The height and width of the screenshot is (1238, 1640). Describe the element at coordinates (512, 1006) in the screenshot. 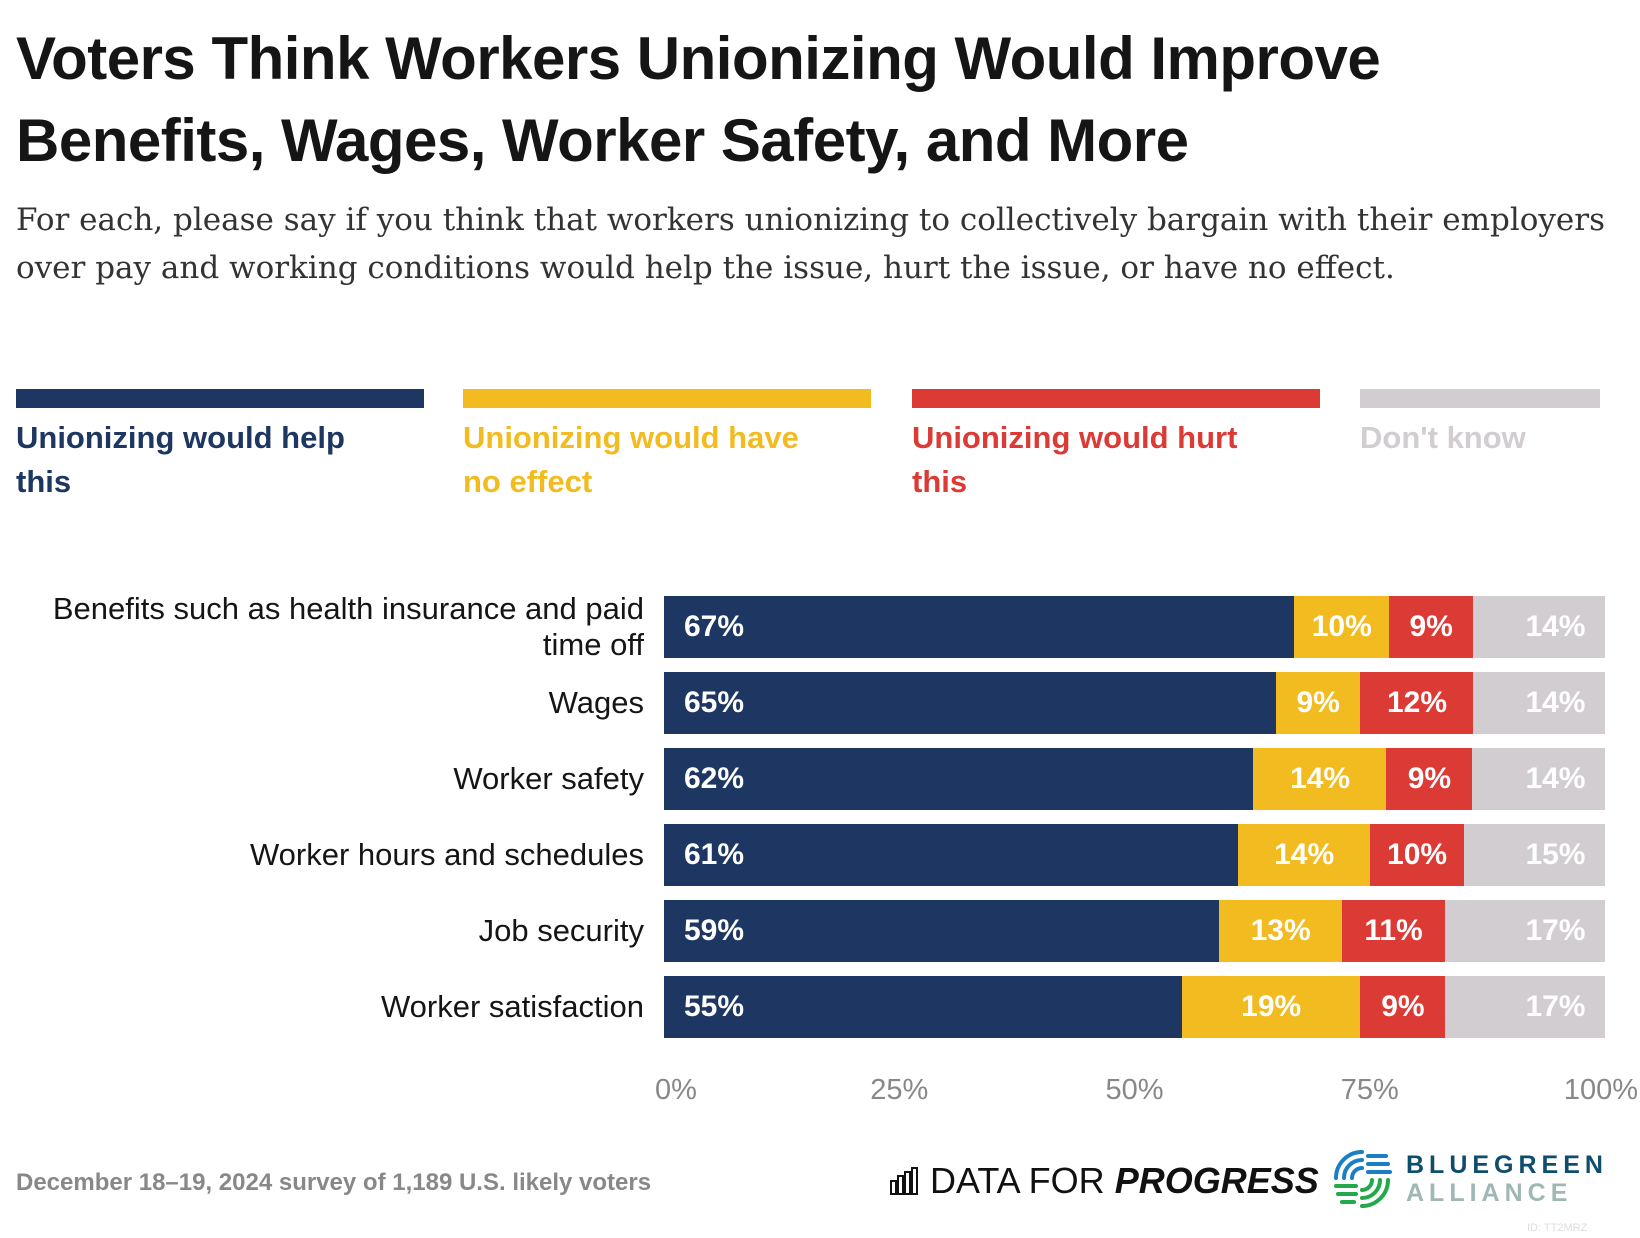

I see `category-label: Worker satisfaction` at that location.